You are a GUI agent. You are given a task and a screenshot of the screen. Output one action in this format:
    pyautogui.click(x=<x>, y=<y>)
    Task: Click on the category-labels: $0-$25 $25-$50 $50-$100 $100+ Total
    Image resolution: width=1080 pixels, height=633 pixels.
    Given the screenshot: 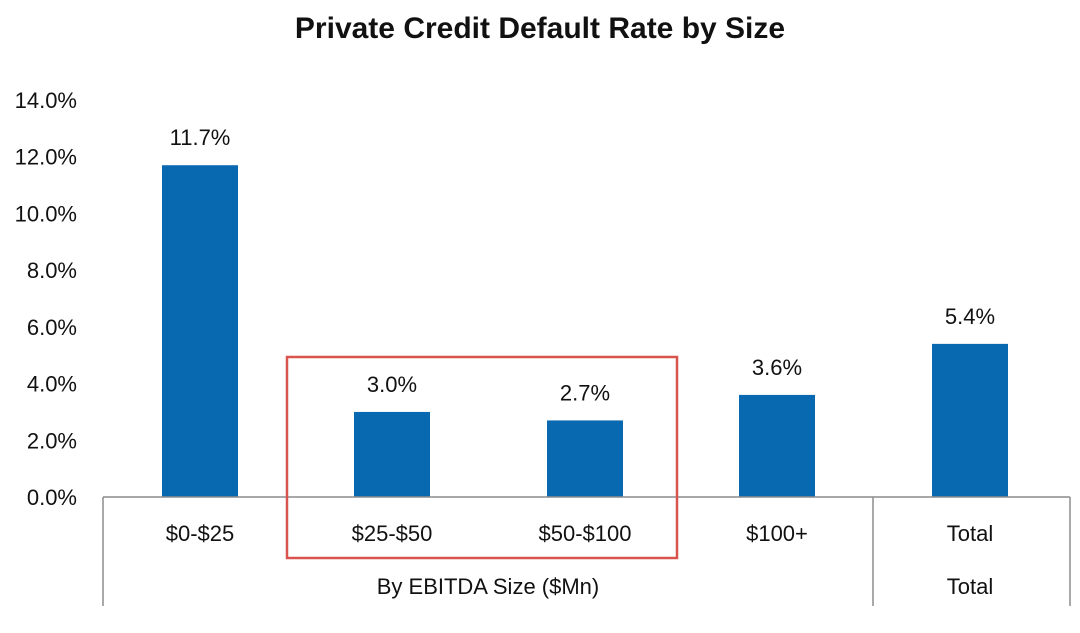 What is the action you would take?
    pyautogui.click(x=580, y=533)
    